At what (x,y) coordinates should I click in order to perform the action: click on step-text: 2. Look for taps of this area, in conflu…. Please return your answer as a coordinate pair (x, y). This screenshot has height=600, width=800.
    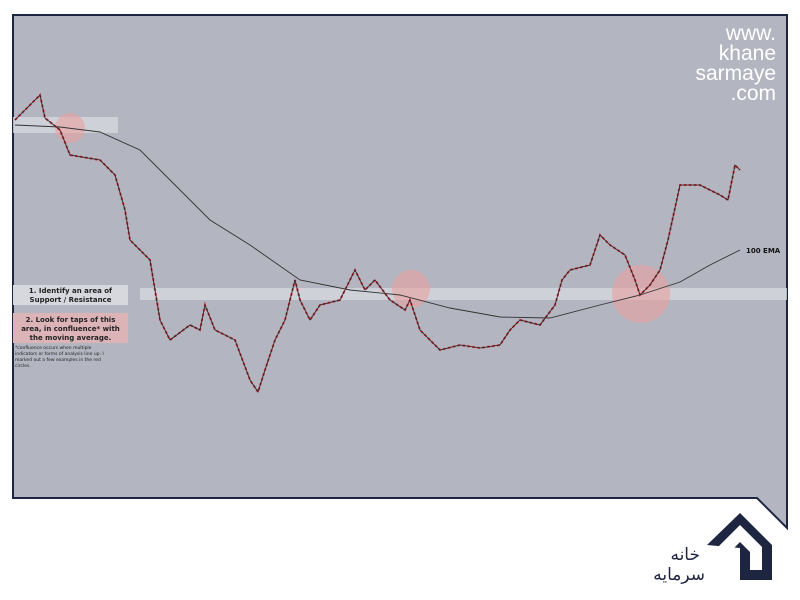
    Looking at the image, I should click on (70, 329).